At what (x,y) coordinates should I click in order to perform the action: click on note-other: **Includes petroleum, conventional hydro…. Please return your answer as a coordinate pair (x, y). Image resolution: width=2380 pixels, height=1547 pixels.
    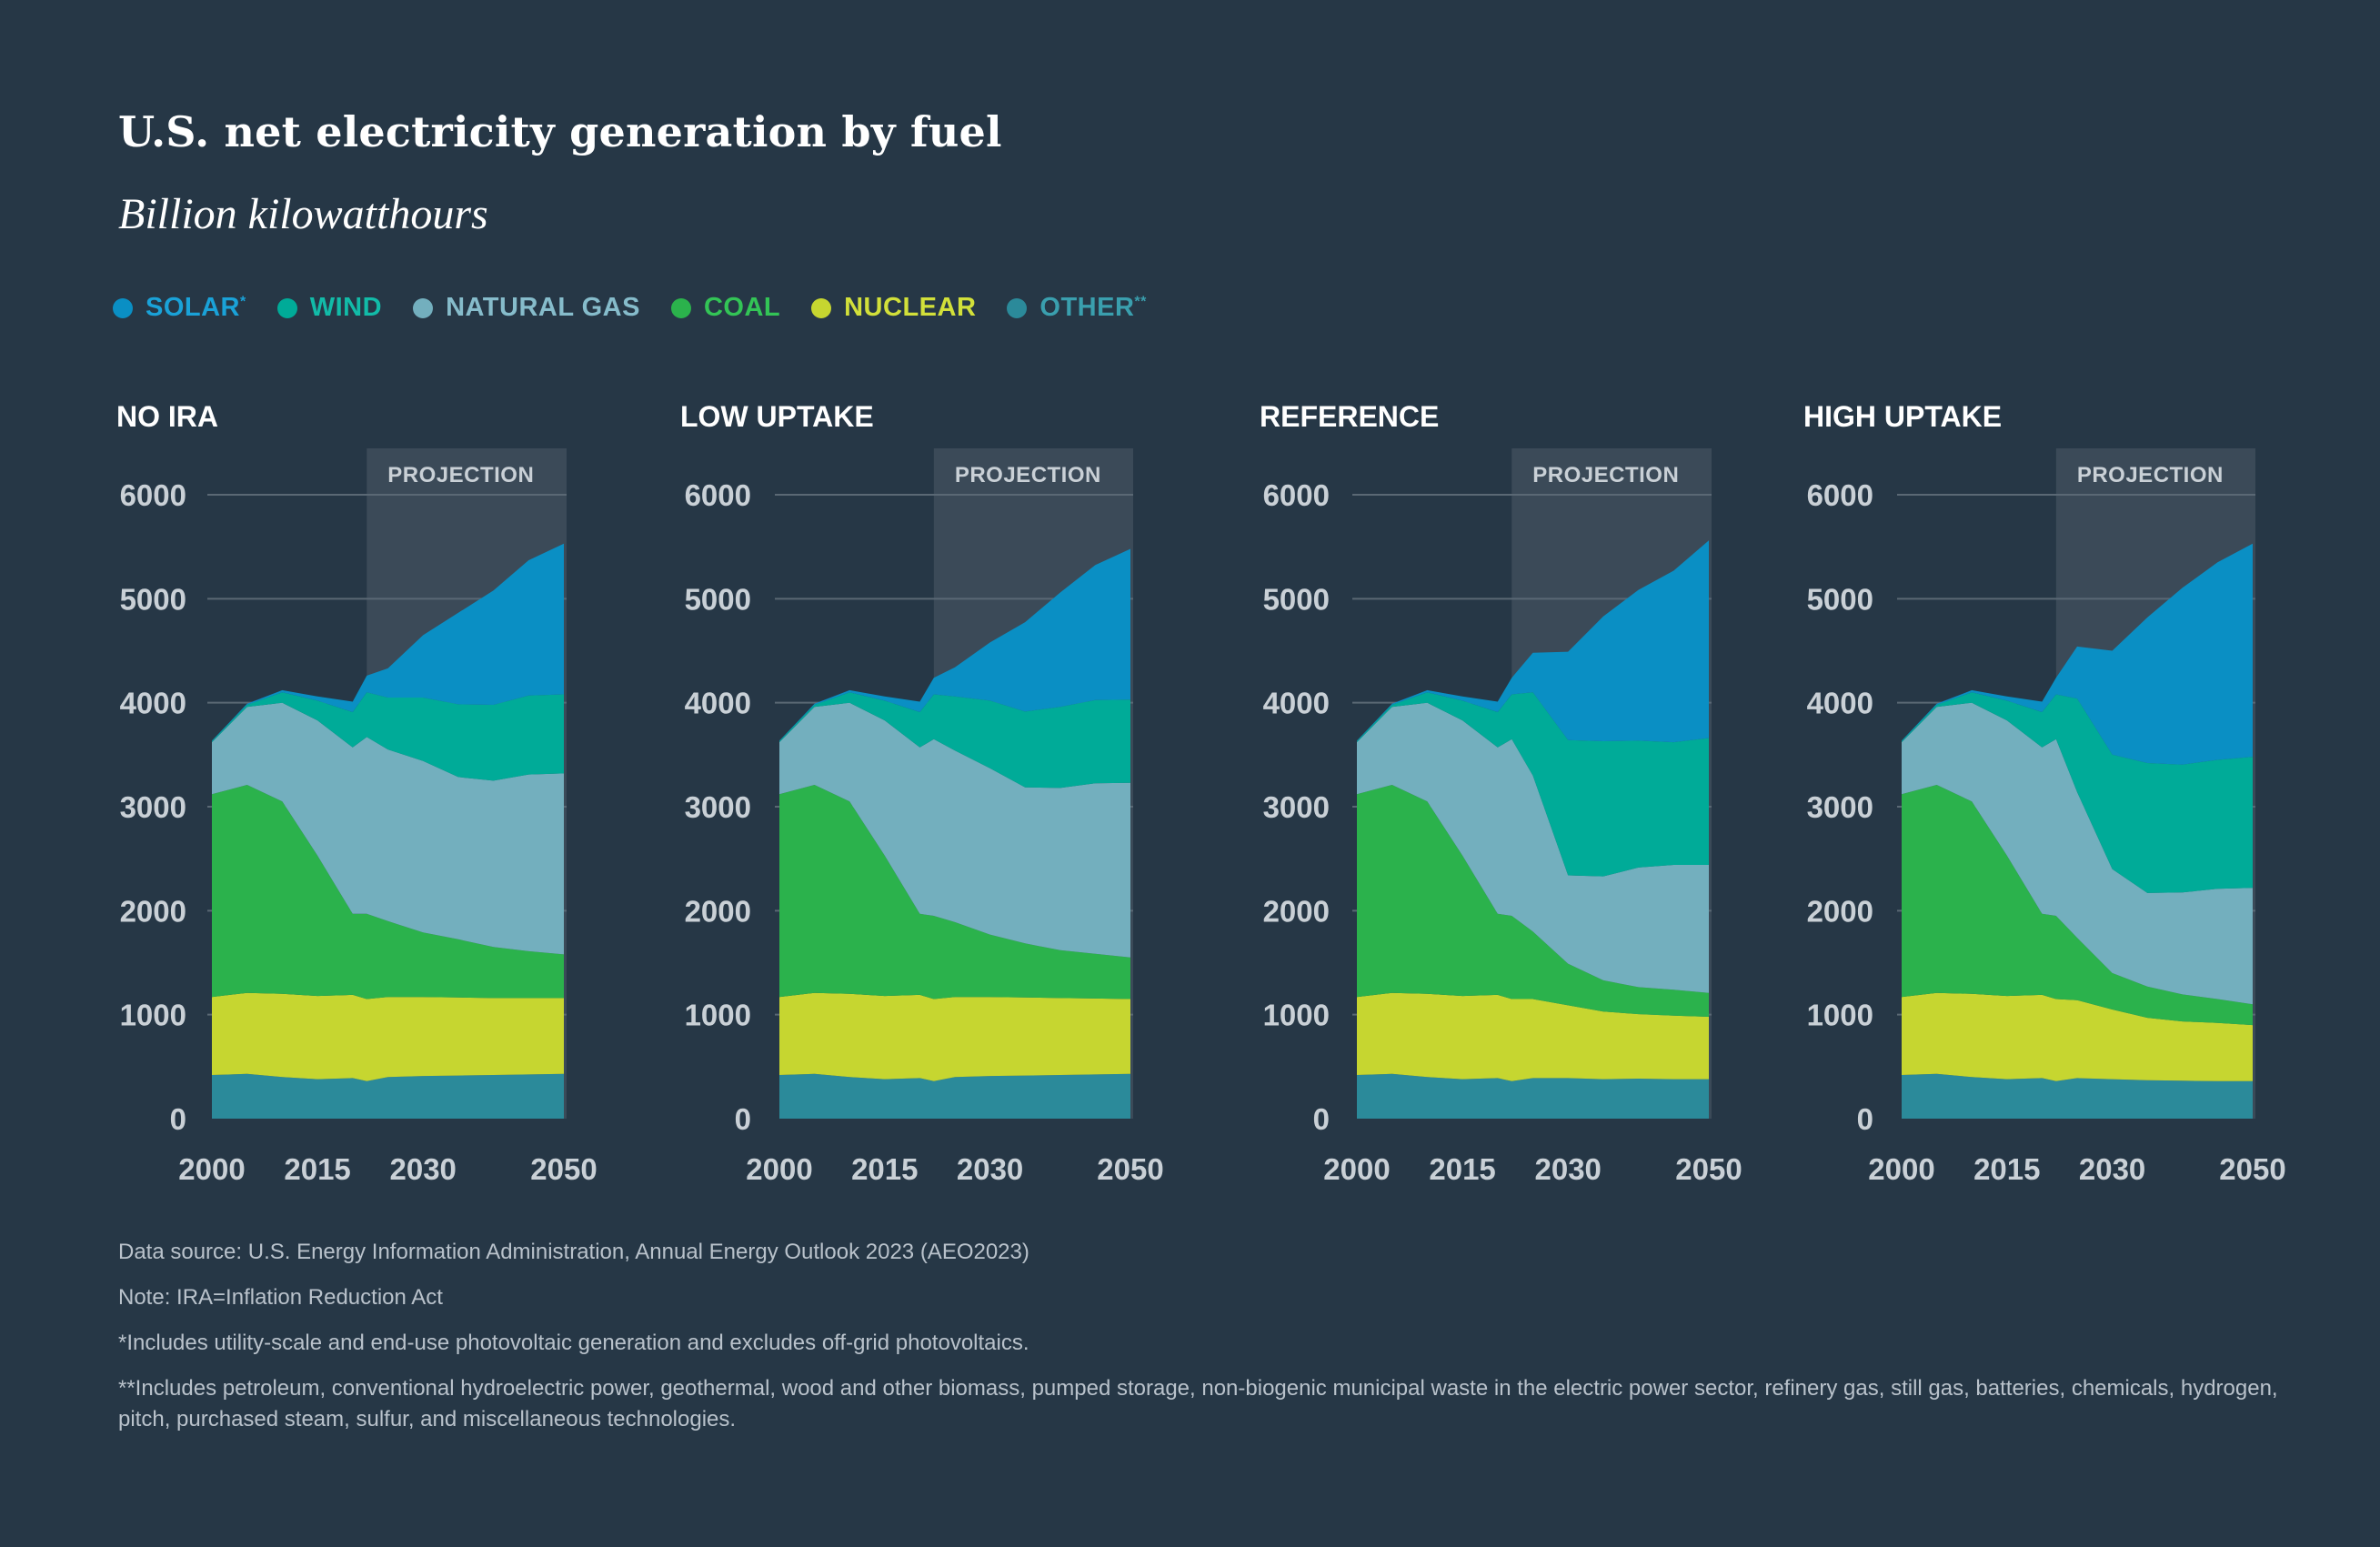
    Looking at the image, I should click on (1198, 1404).